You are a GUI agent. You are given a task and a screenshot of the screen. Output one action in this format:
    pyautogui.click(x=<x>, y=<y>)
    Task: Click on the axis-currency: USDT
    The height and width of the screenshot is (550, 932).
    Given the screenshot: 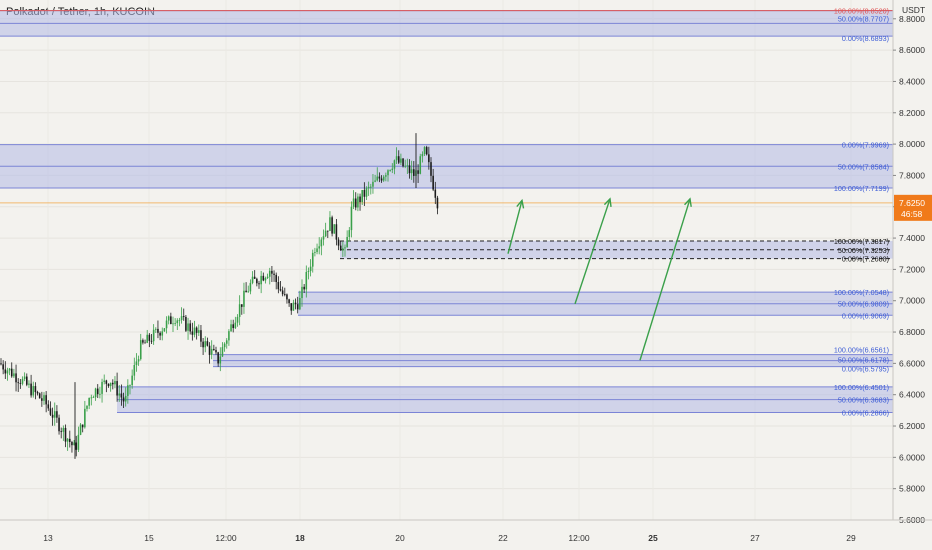 What is the action you would take?
    pyautogui.click(x=913, y=10)
    